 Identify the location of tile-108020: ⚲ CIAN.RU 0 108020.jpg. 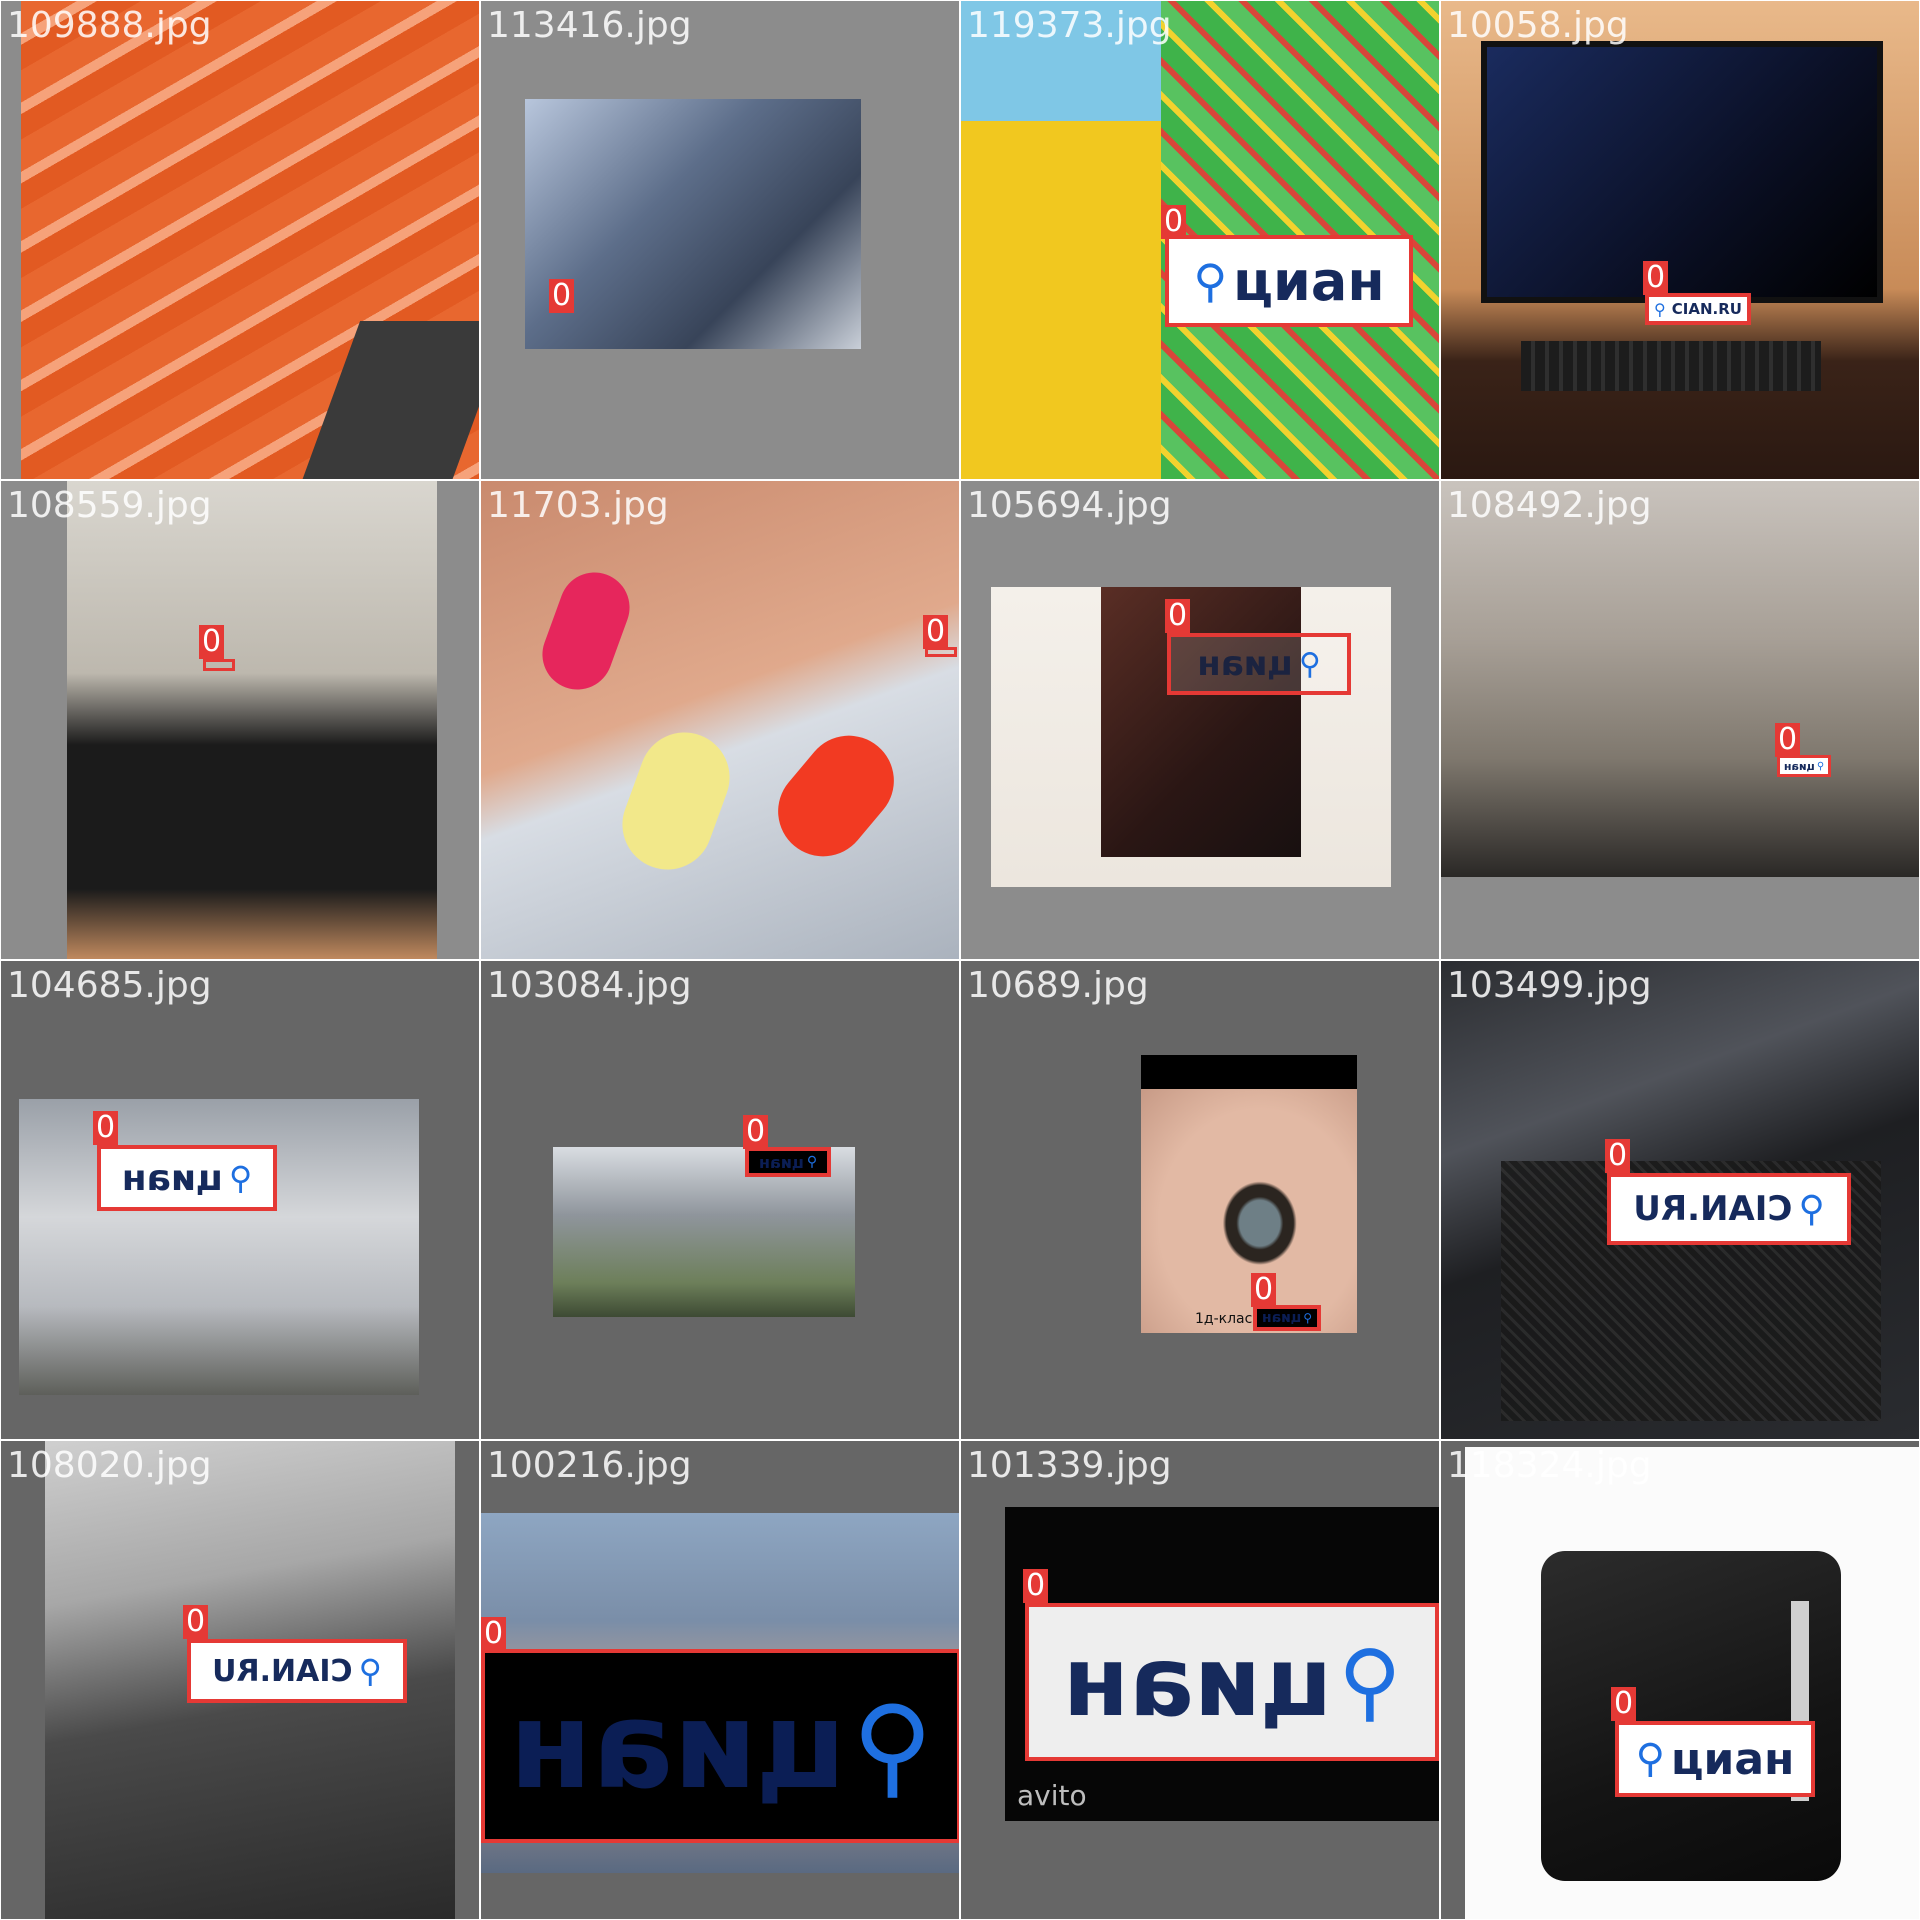
(240, 1680).